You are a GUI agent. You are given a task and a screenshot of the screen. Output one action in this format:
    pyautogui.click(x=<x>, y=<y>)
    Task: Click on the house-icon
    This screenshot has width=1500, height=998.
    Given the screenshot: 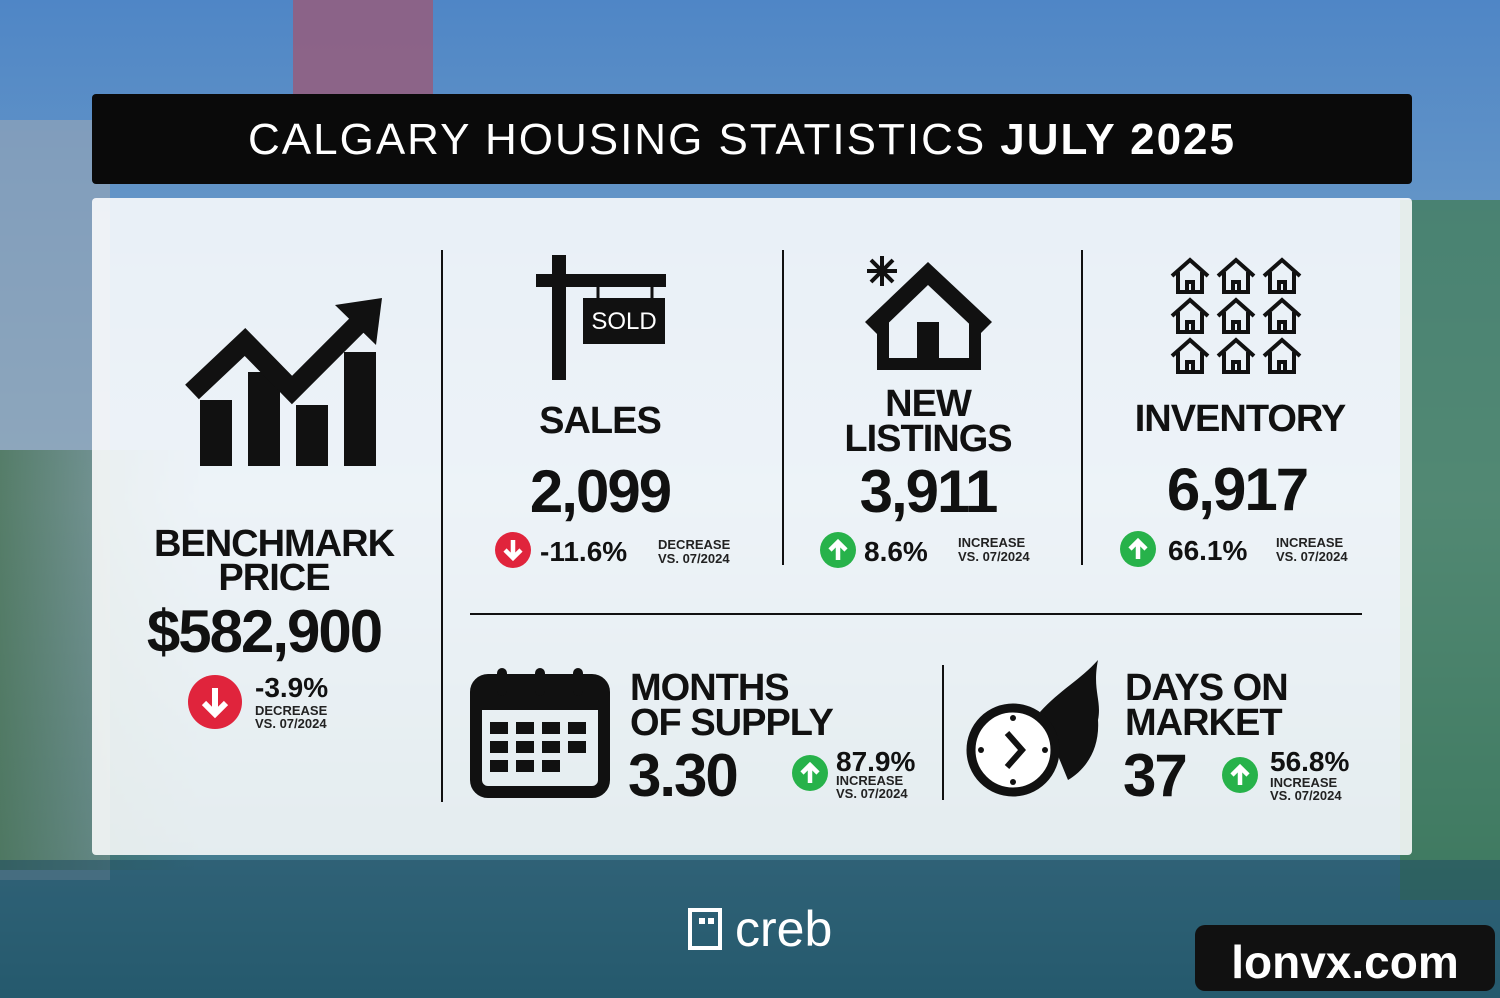 What is the action you would take?
    pyautogui.click(x=928, y=313)
    